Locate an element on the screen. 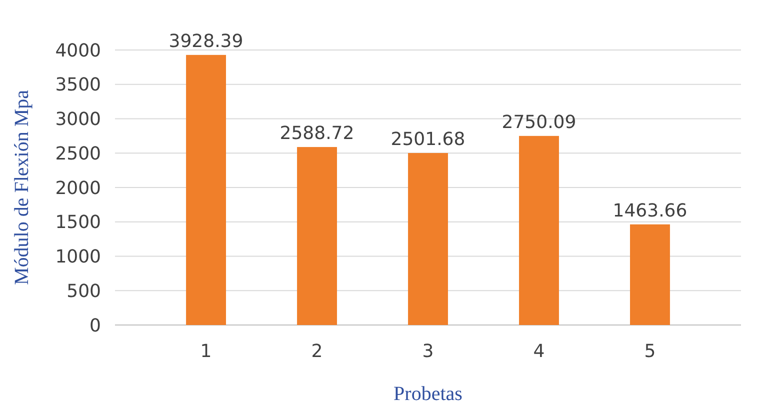 This screenshot has height=408, width=771. x-tick-label: 1 is located at coordinates (206, 351).